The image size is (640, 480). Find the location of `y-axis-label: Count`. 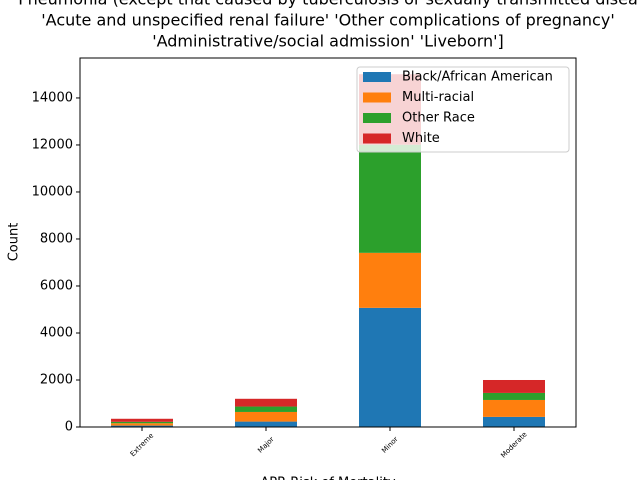

y-axis-label: Count is located at coordinates (14, 242).